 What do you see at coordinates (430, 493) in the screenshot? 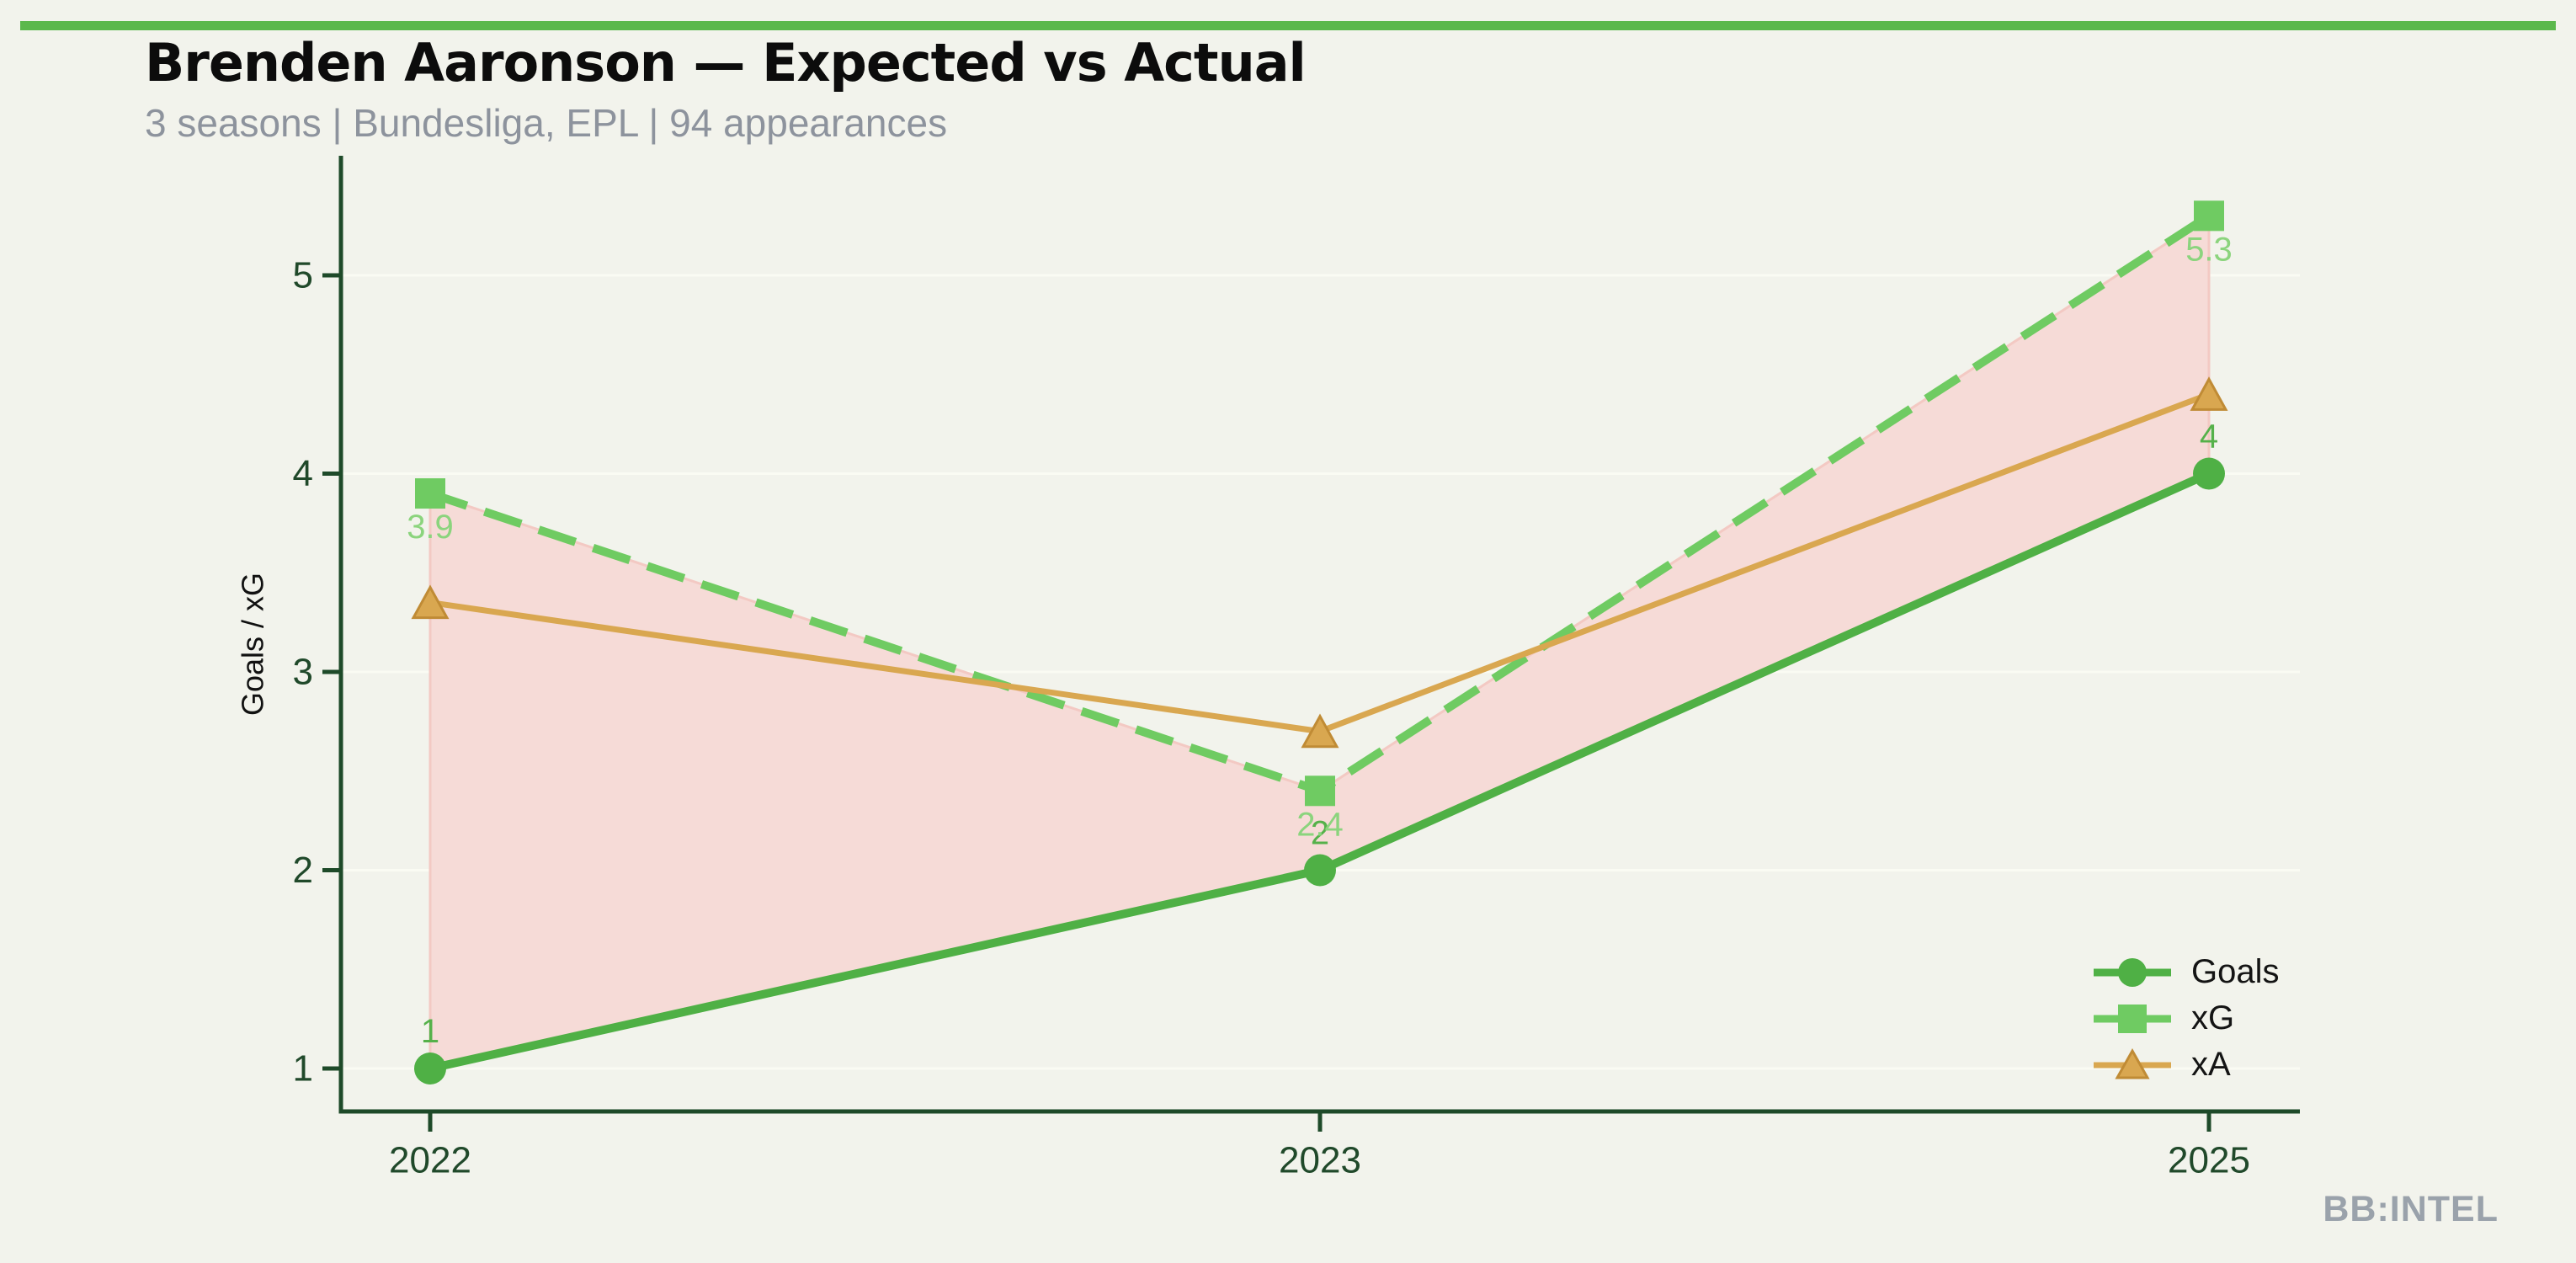
I see `xg-marker-2022` at bounding box center [430, 493].